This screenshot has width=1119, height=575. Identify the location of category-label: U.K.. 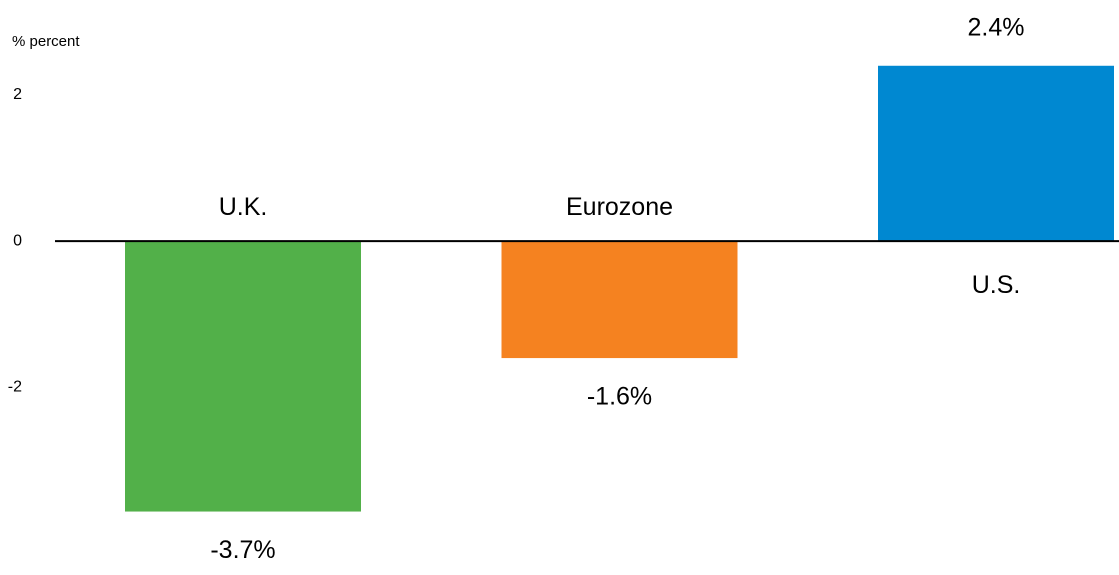
(243, 207).